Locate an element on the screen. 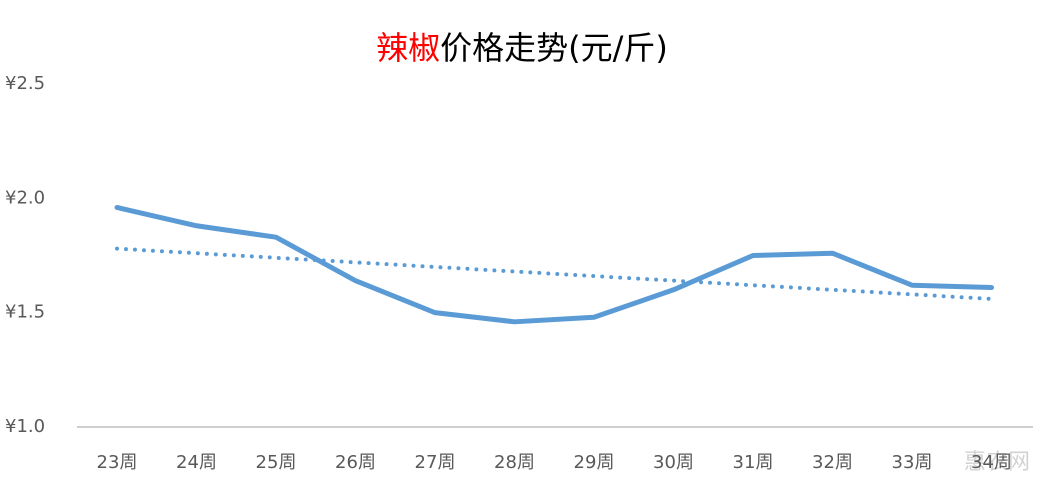 This screenshot has height=487, width=1045. title-highlight: 辣椒 is located at coordinates (408, 48).